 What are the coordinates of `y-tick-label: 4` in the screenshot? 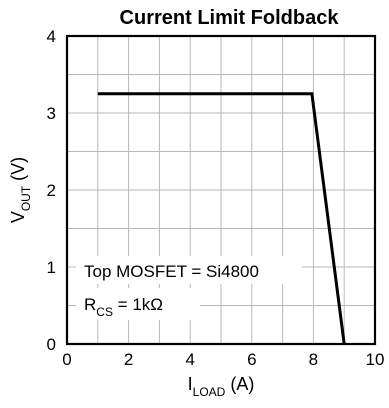 It's located at (51, 36).